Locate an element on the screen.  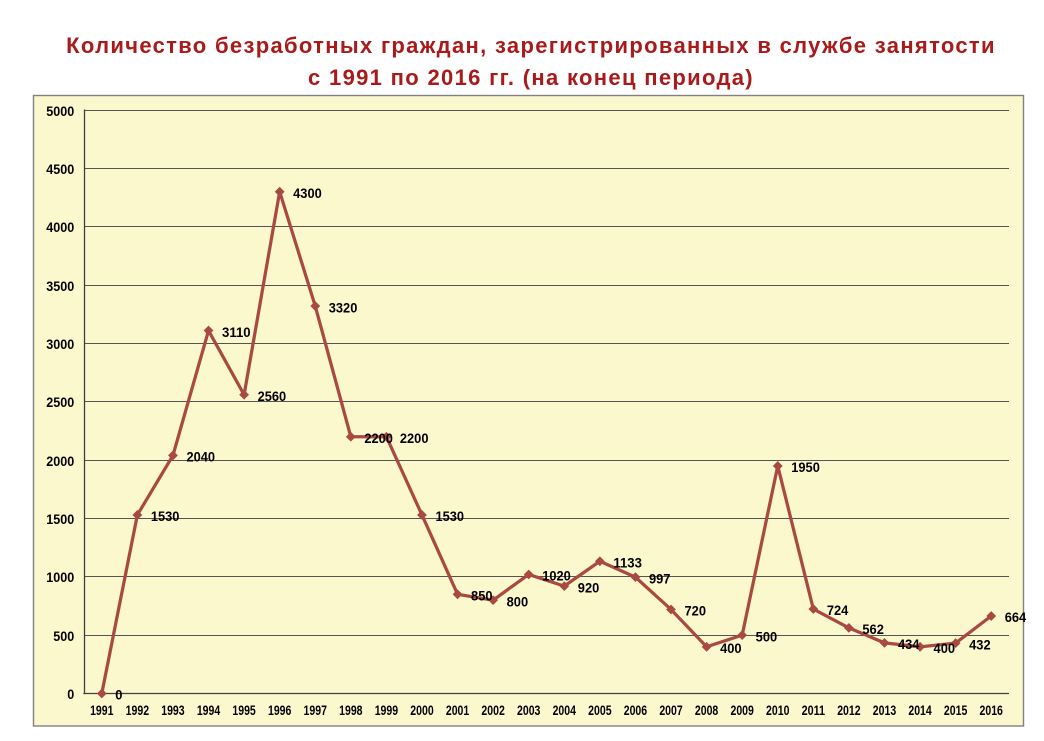
svg-text: 920 is located at coordinates (589, 587).